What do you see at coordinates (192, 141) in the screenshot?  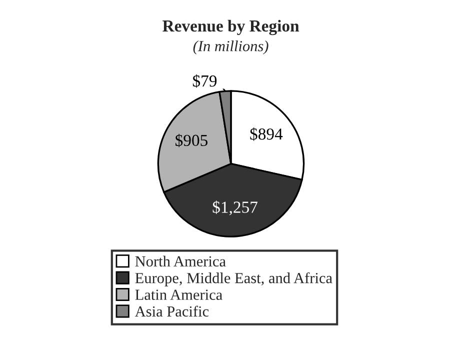 I see `data-label: $905` at bounding box center [192, 141].